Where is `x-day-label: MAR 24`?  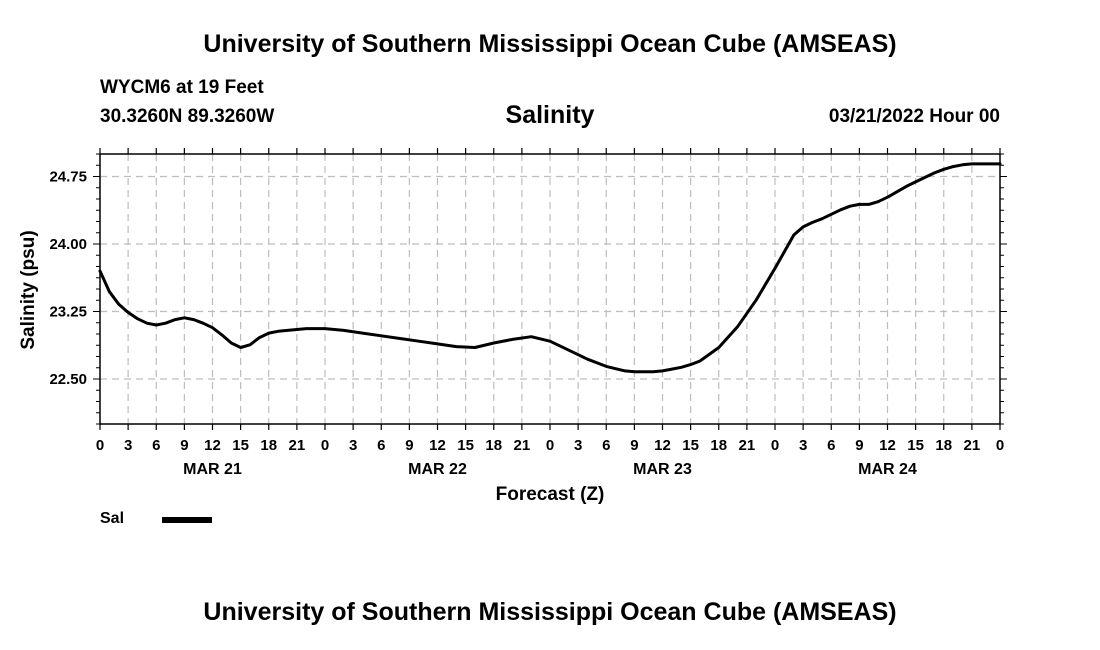 x-day-label: MAR 24 is located at coordinates (887, 469).